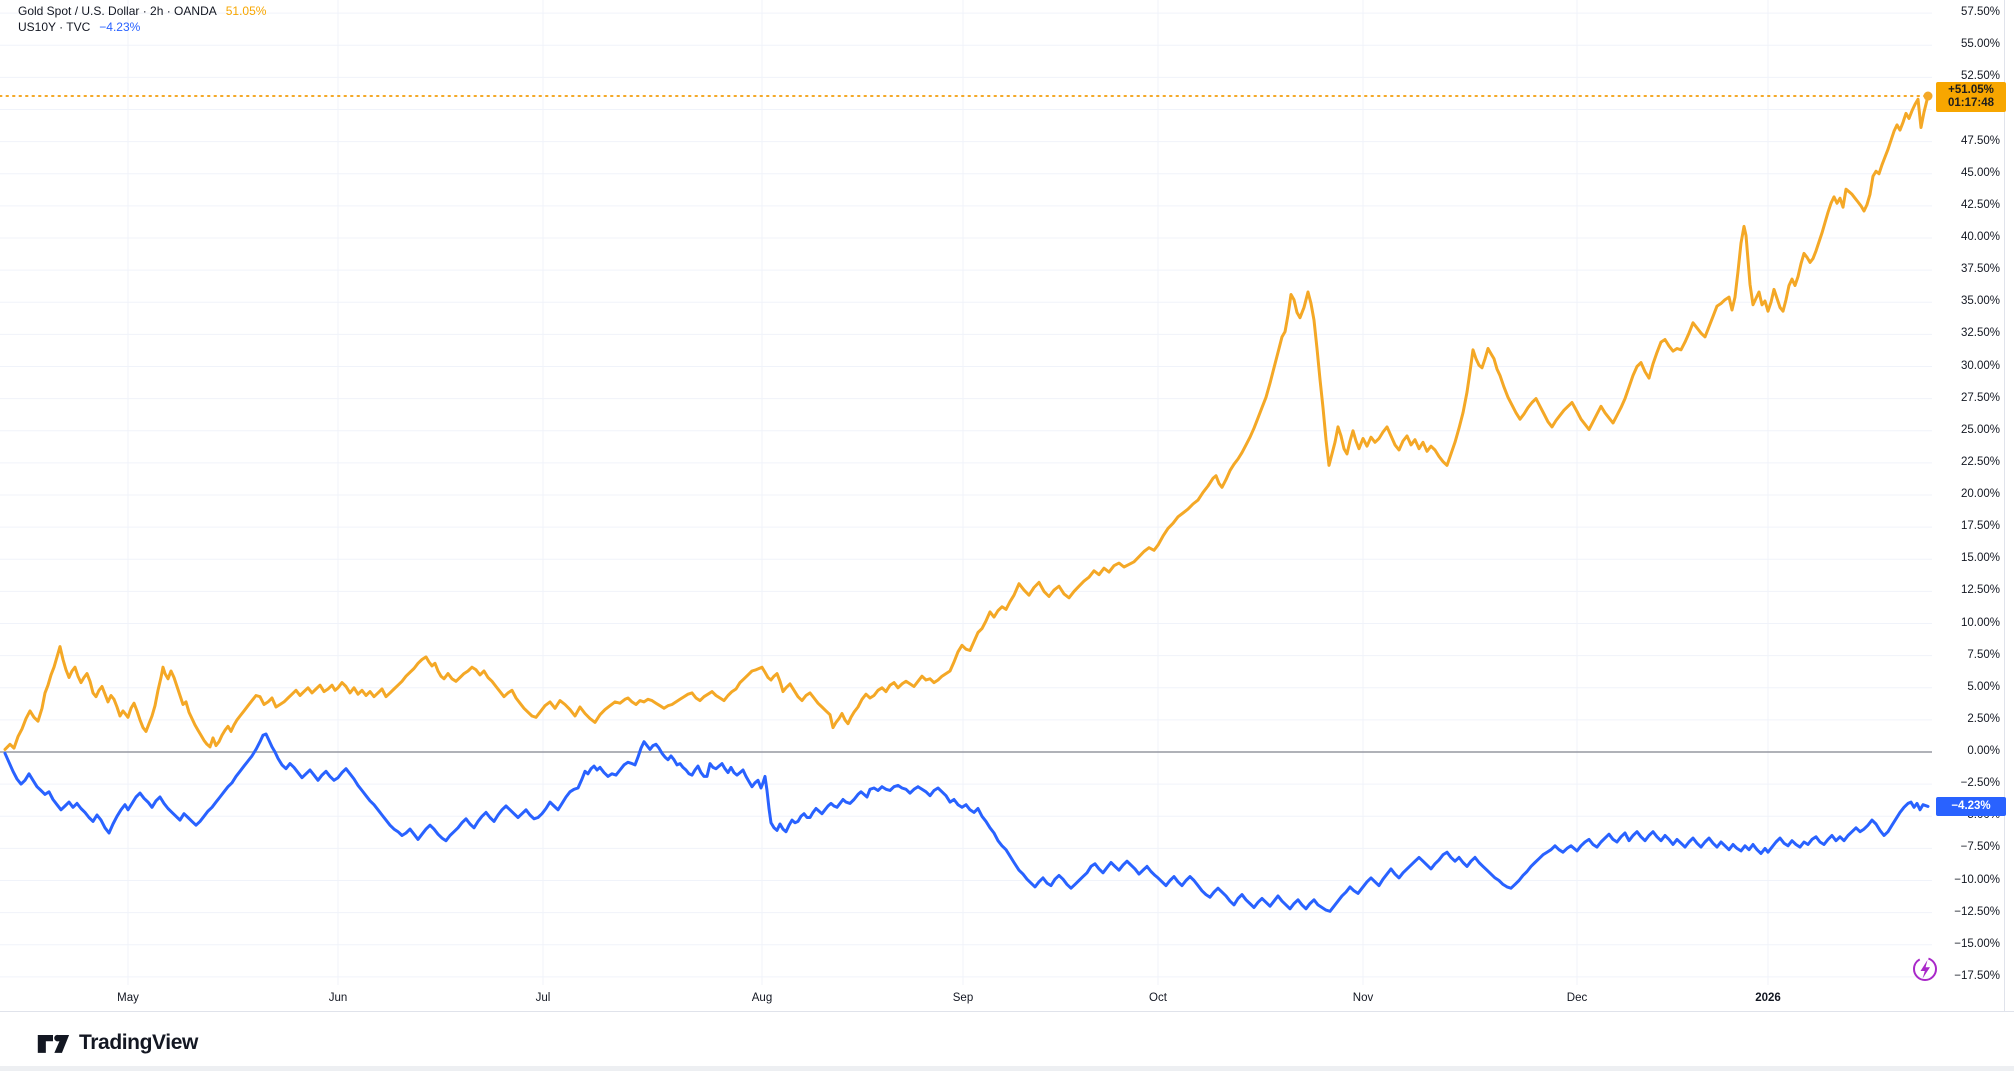  Describe the element at coordinates (338, 998) in the screenshot. I see `time-scale-label: Jun` at that location.